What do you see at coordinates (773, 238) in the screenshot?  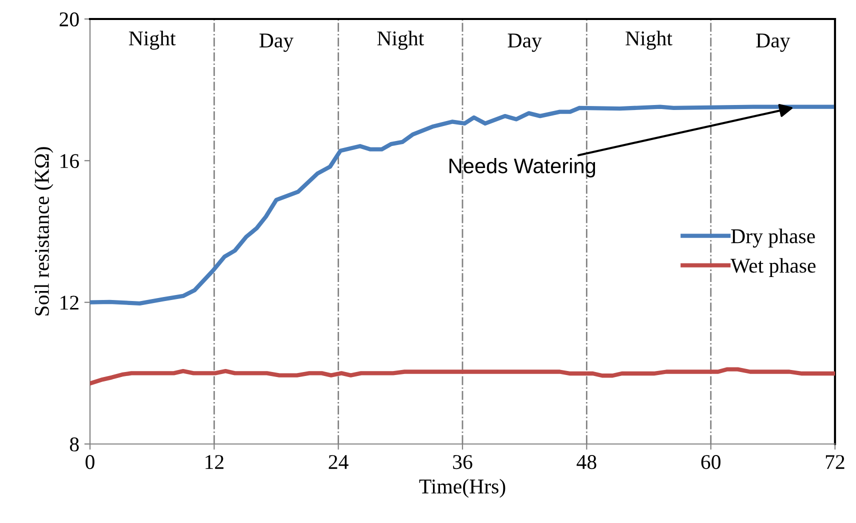 I see `legend-label: Dry phase` at bounding box center [773, 238].